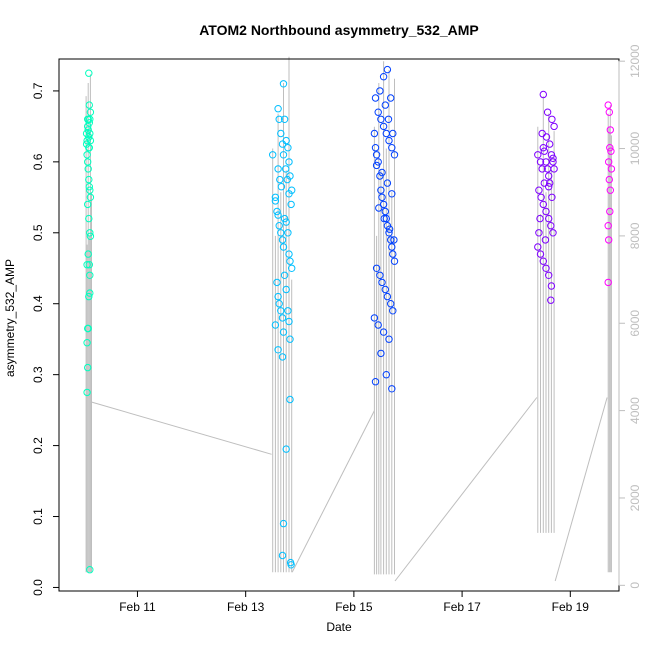  What do you see at coordinates (635, 235) in the screenshot?
I see `y2-tick-label: 8000` at bounding box center [635, 235].